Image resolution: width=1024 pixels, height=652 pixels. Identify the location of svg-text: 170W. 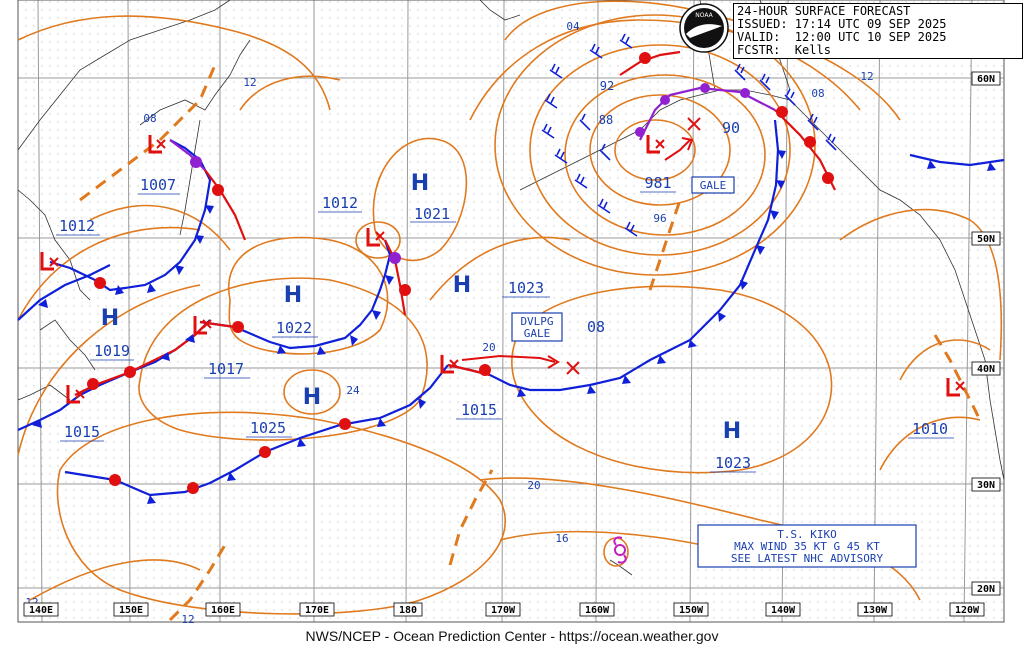
(503, 610).